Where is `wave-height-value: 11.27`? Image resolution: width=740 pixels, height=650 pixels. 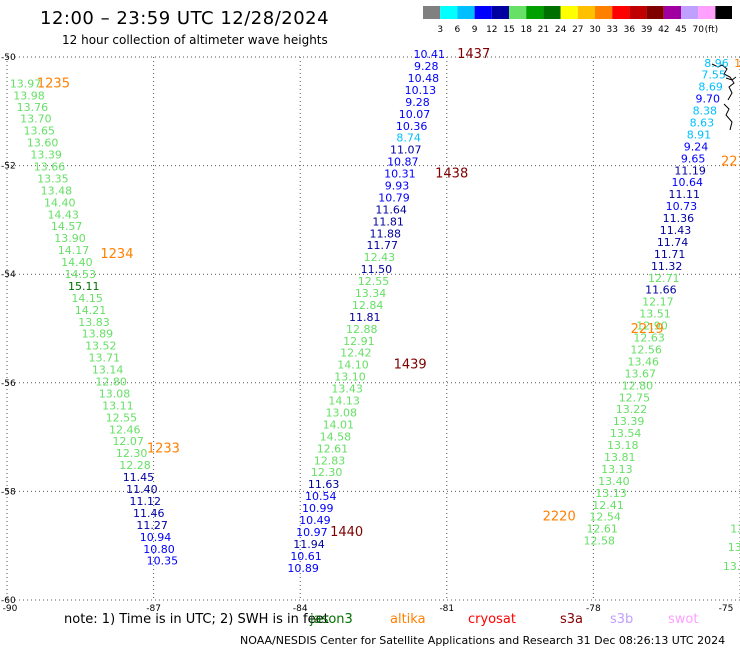 wave-height-value: 11.27 is located at coordinates (152, 525).